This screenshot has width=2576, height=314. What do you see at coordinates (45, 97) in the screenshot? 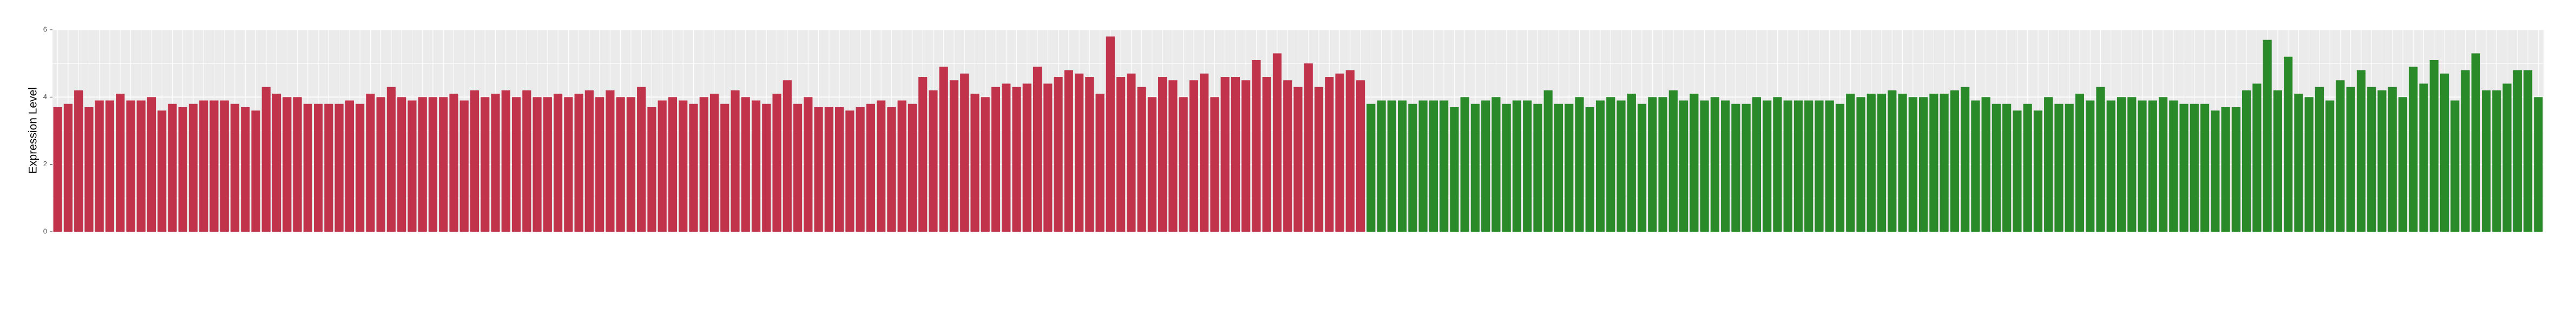
I see `y-tick-label: 4` at bounding box center [45, 97].